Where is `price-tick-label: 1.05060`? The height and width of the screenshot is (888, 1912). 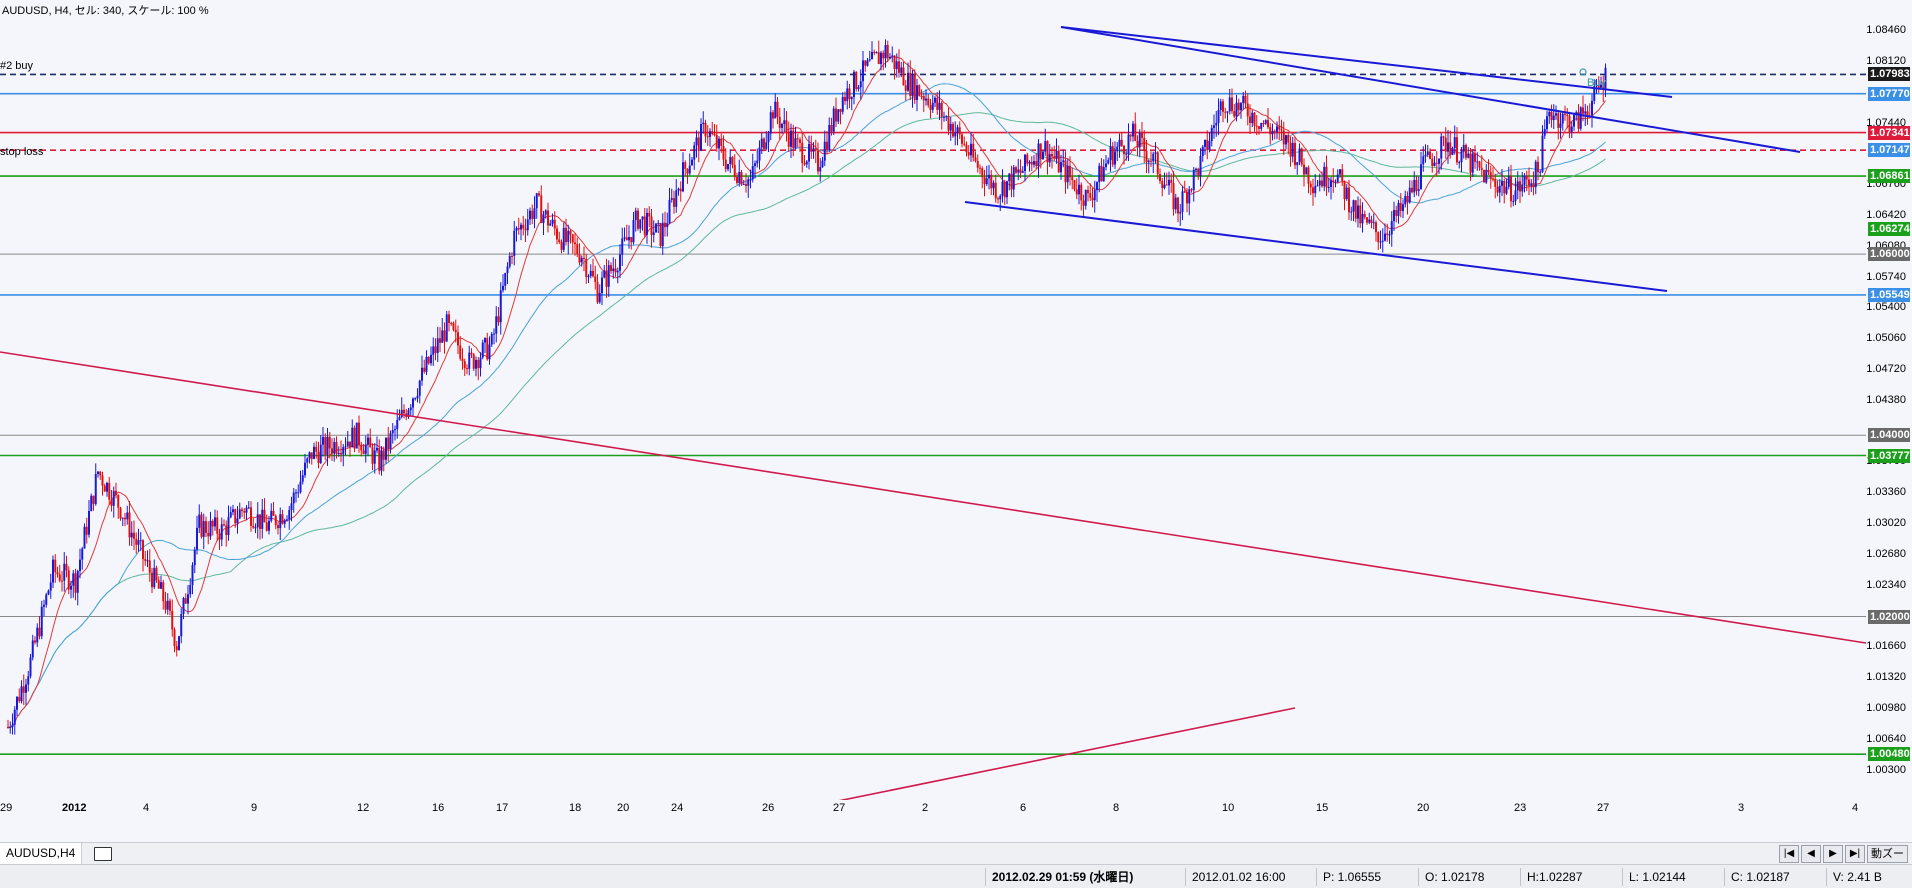
price-tick-label: 1.05060 is located at coordinates (1886, 338).